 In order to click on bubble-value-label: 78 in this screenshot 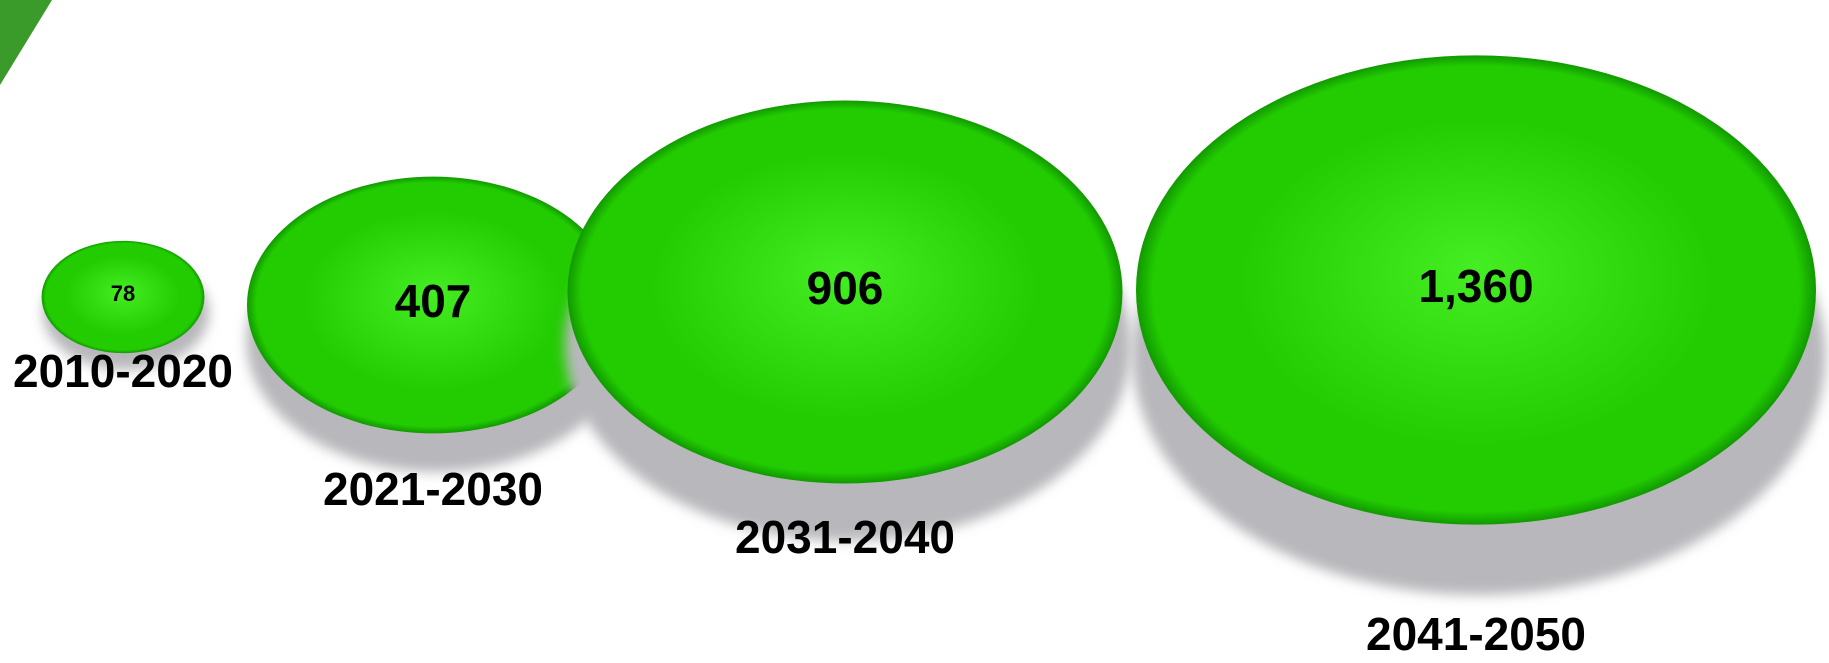, I will do `click(123, 293)`.